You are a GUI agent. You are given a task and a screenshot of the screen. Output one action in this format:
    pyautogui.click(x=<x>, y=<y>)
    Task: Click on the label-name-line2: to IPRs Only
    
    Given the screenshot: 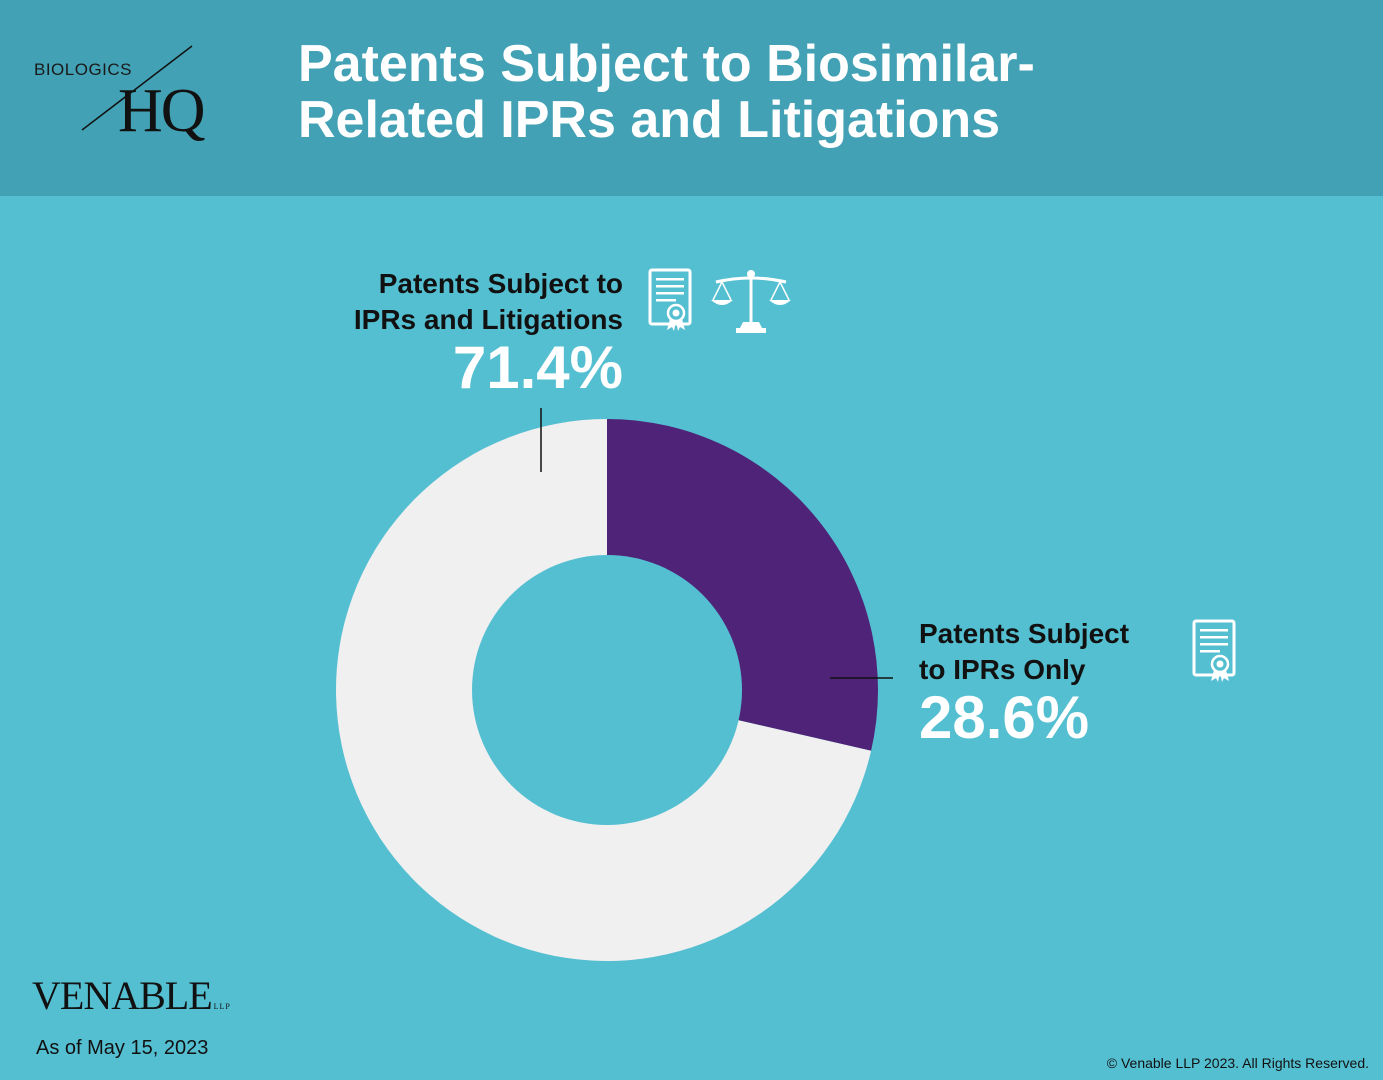 What is the action you would take?
    pyautogui.click(x=1002, y=669)
    